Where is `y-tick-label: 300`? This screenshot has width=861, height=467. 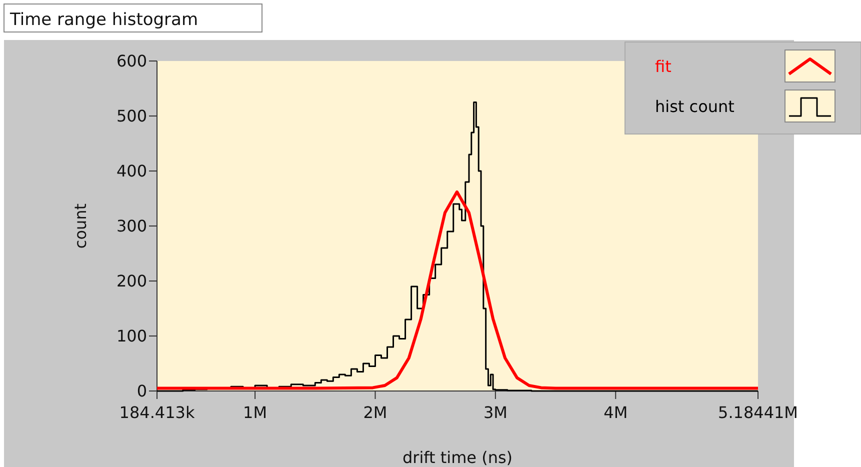
y-tick-label: 300 is located at coordinates (131, 226).